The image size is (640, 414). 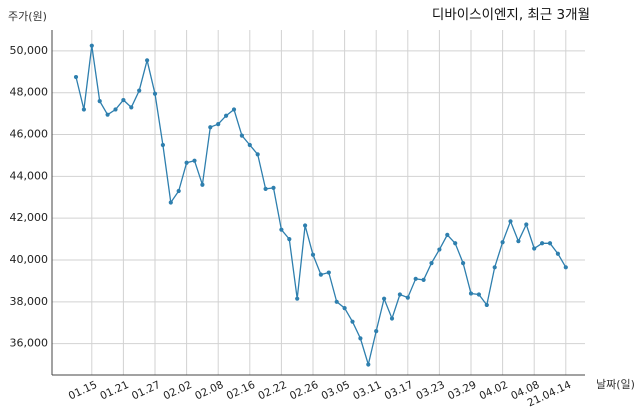 What do you see at coordinates (494, 391) in the screenshot?
I see `x-tick-label: 04.02` at bounding box center [494, 391].